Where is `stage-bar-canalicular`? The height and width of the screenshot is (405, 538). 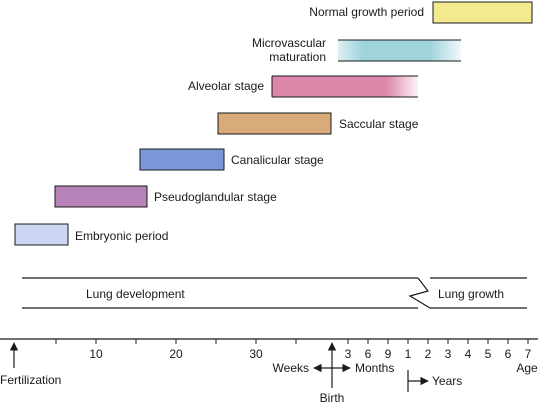
stage-bar-canalicular is located at coordinates (182, 159).